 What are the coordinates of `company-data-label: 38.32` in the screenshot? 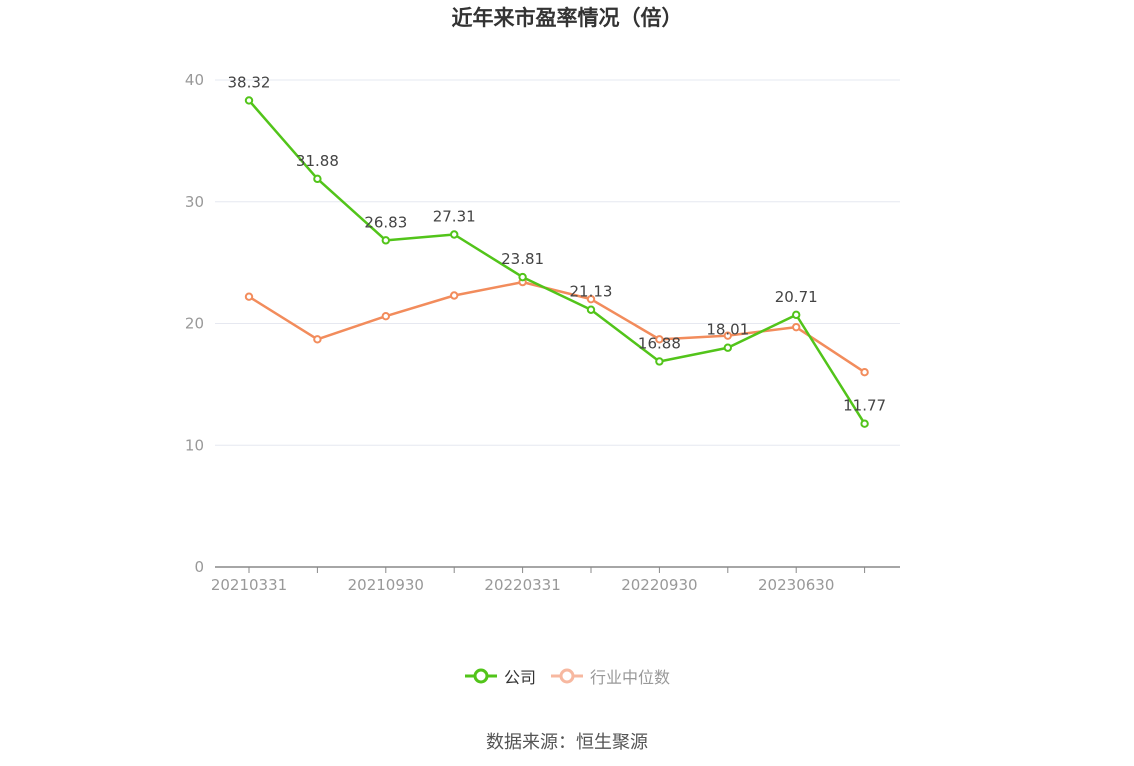 It's located at (249, 82).